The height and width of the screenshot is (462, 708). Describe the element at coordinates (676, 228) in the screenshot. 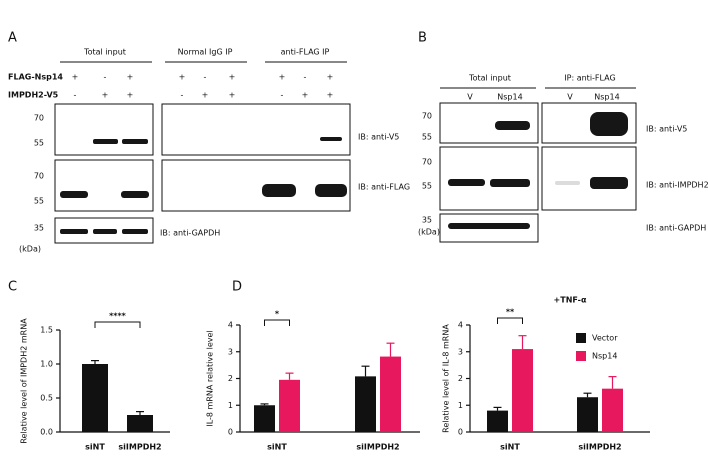

I see `blot-label: IB: anti-GAPDH` at that location.